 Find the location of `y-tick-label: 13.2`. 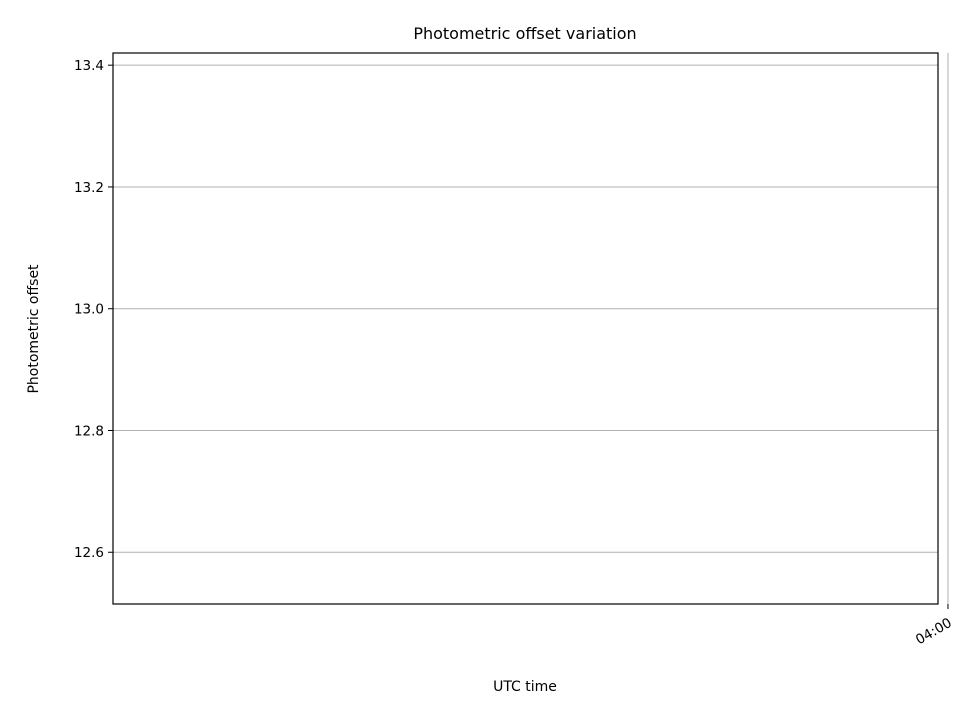

y-tick-label: 13.2 is located at coordinates (89, 188).